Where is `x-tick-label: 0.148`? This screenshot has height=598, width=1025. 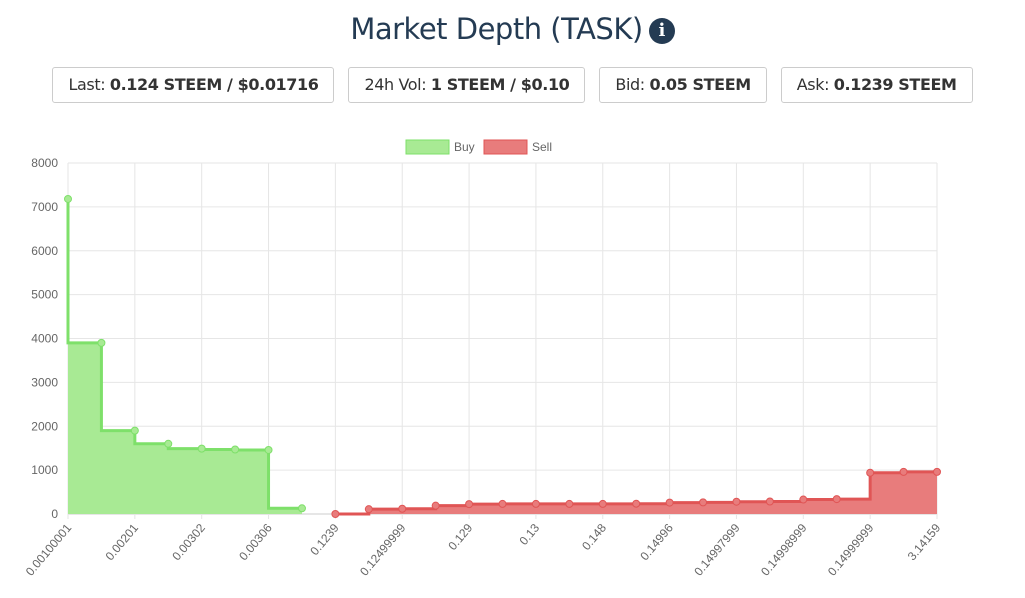 x-tick-label: 0.148 is located at coordinates (594, 537).